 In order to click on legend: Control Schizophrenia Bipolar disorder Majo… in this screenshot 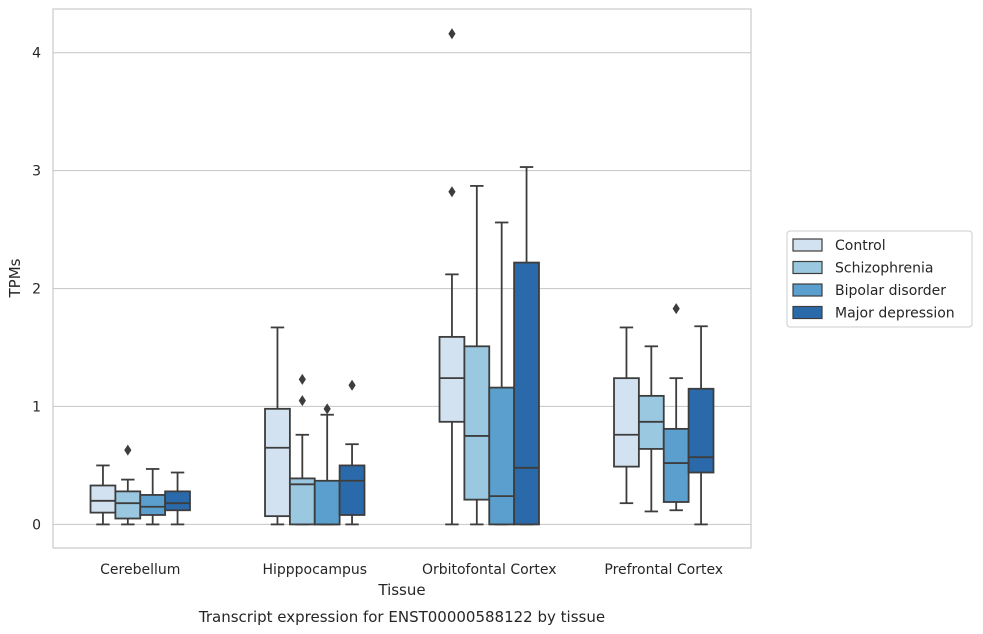, I will do `click(879, 279)`.